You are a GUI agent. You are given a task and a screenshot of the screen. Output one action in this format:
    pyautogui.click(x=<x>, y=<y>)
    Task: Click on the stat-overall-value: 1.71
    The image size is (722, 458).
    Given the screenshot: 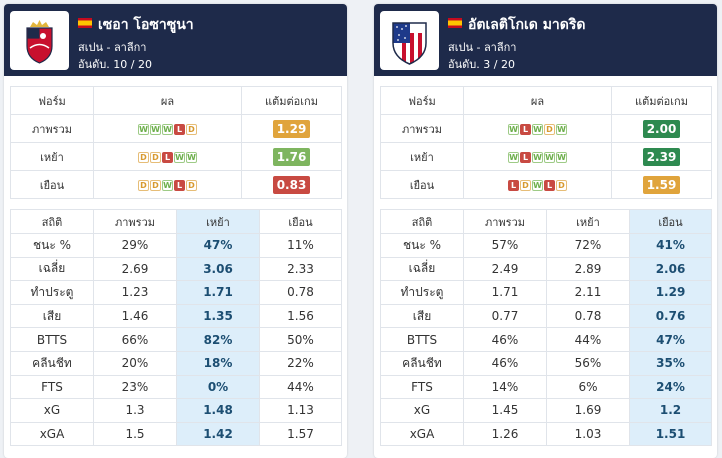 What is the action you would take?
    pyautogui.click(x=505, y=292)
    